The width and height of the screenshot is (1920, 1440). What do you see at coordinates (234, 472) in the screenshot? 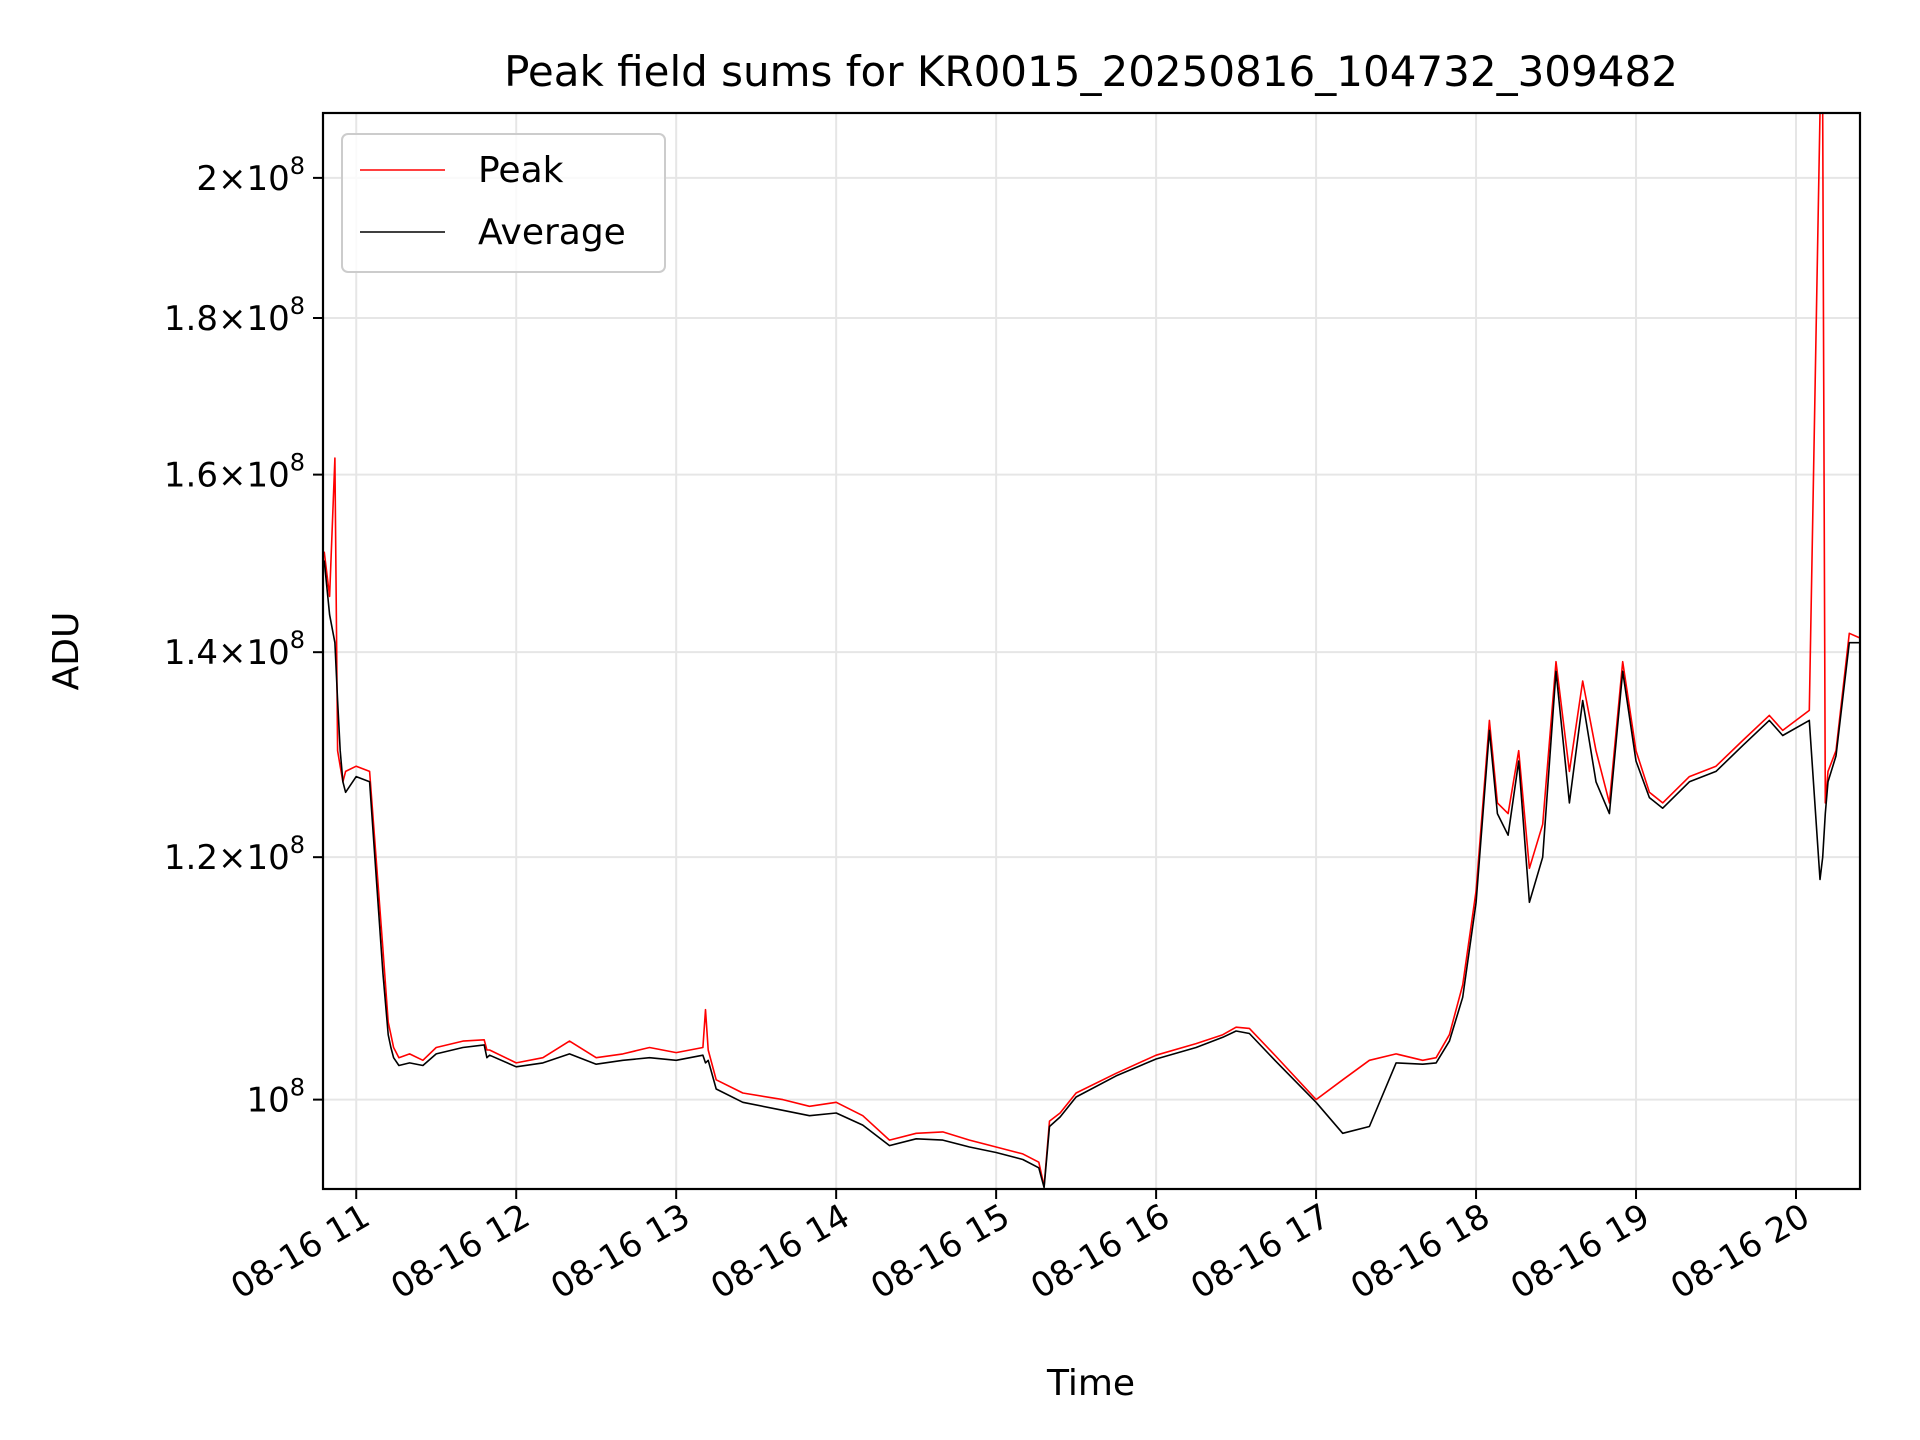
I see `y-tick-label: 1.6×108` at bounding box center [234, 472].